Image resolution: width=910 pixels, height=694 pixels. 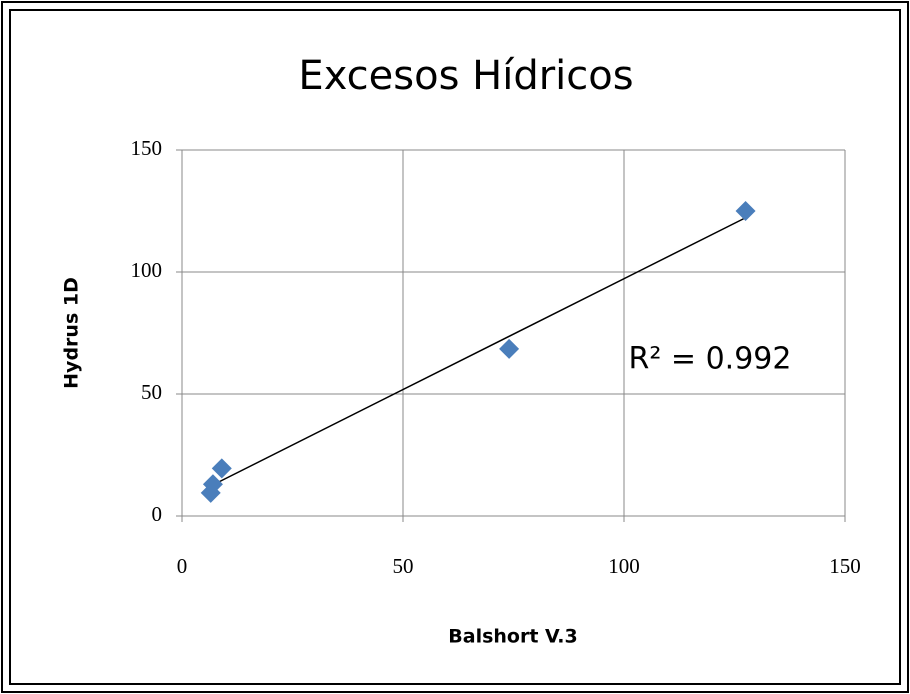 I want to click on x-tick-label: 0, so click(x=182, y=566).